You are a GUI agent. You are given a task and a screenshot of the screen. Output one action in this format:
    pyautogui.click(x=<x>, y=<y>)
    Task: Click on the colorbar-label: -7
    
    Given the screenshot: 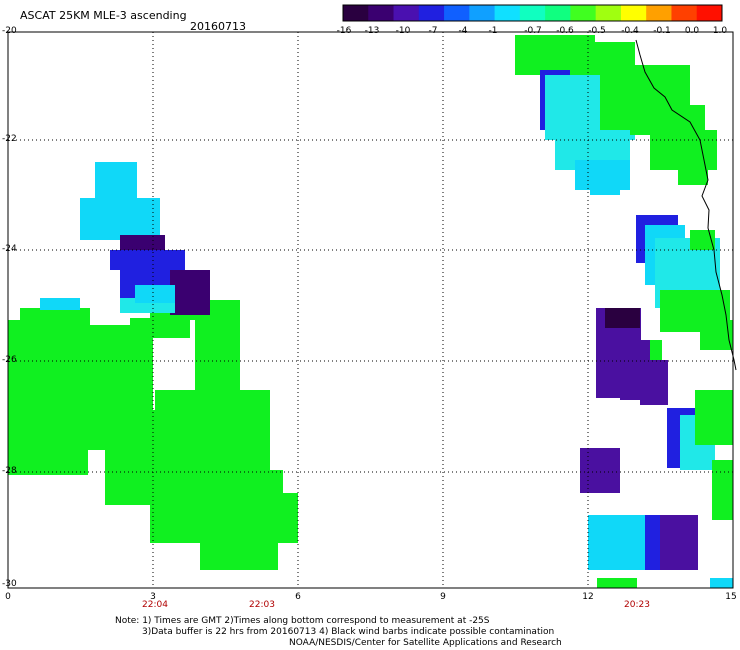 What is the action you would take?
    pyautogui.click(x=433, y=31)
    